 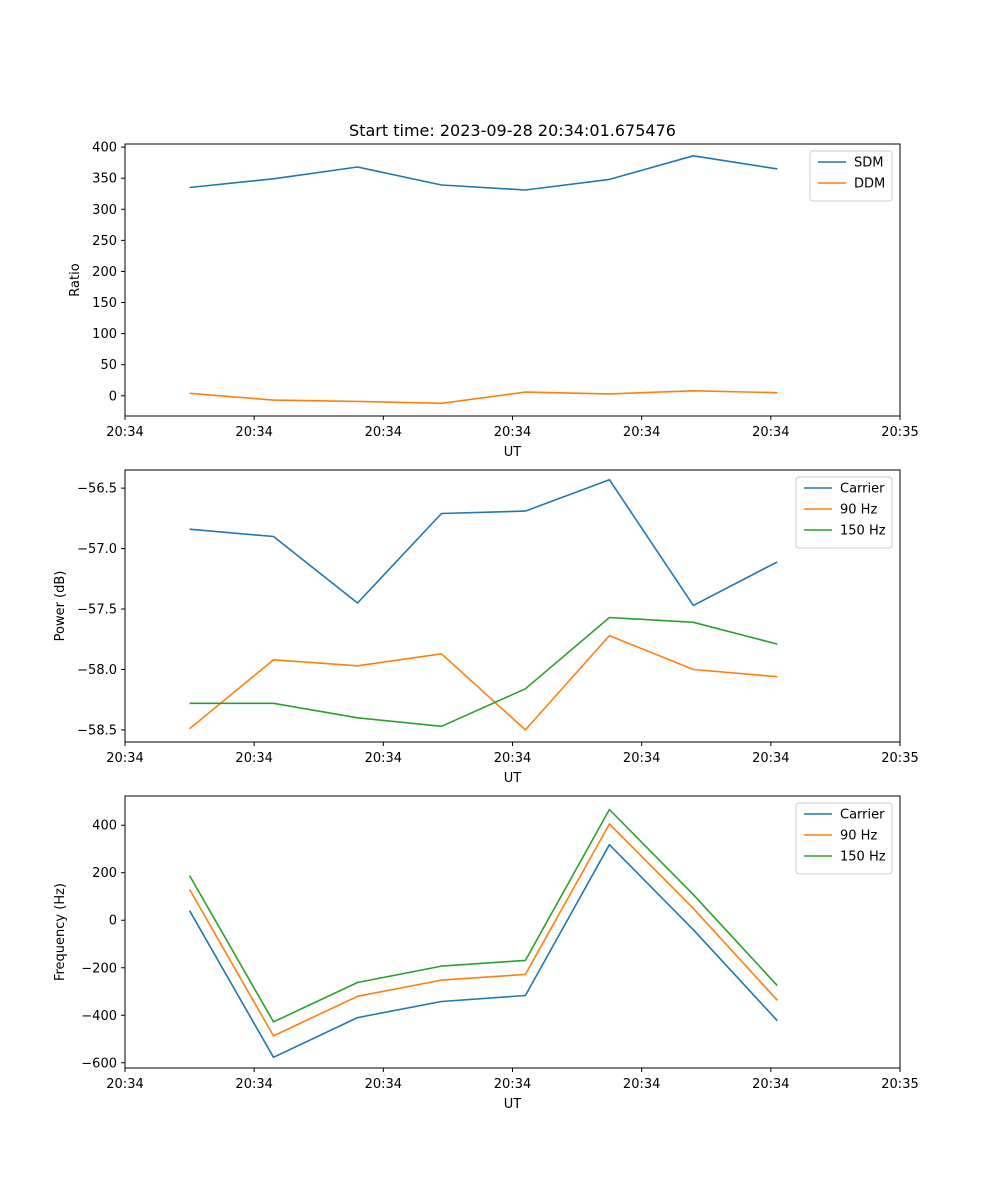 I want to click on y-tick-label: 250, so click(x=104, y=241).